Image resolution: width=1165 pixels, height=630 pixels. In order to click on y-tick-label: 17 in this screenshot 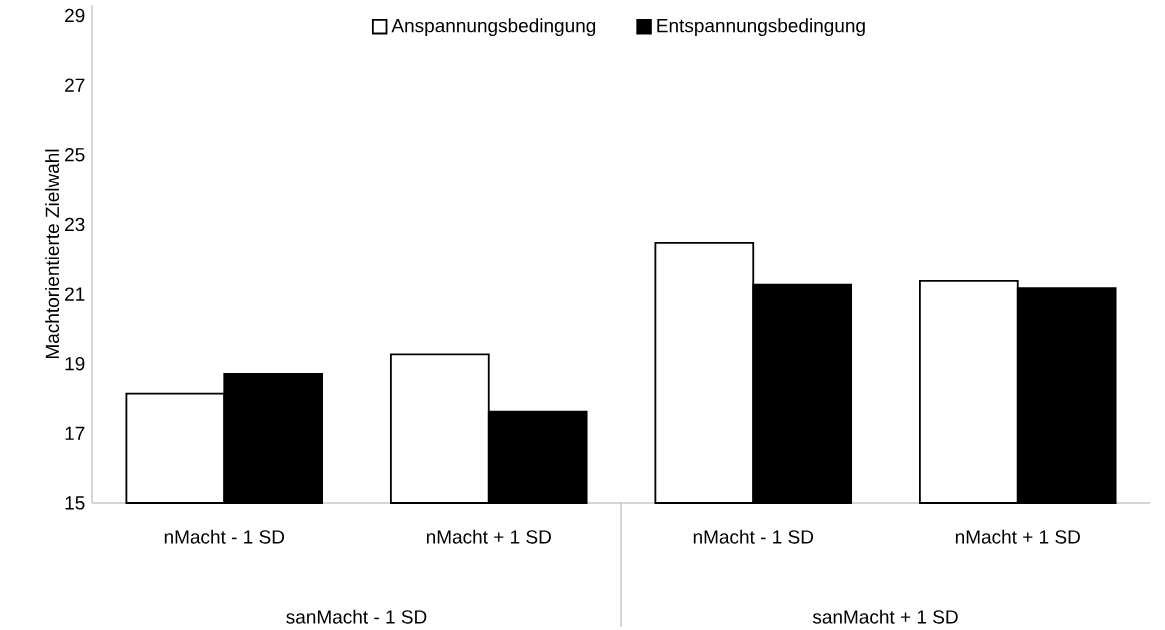, I will do `click(75, 433)`.